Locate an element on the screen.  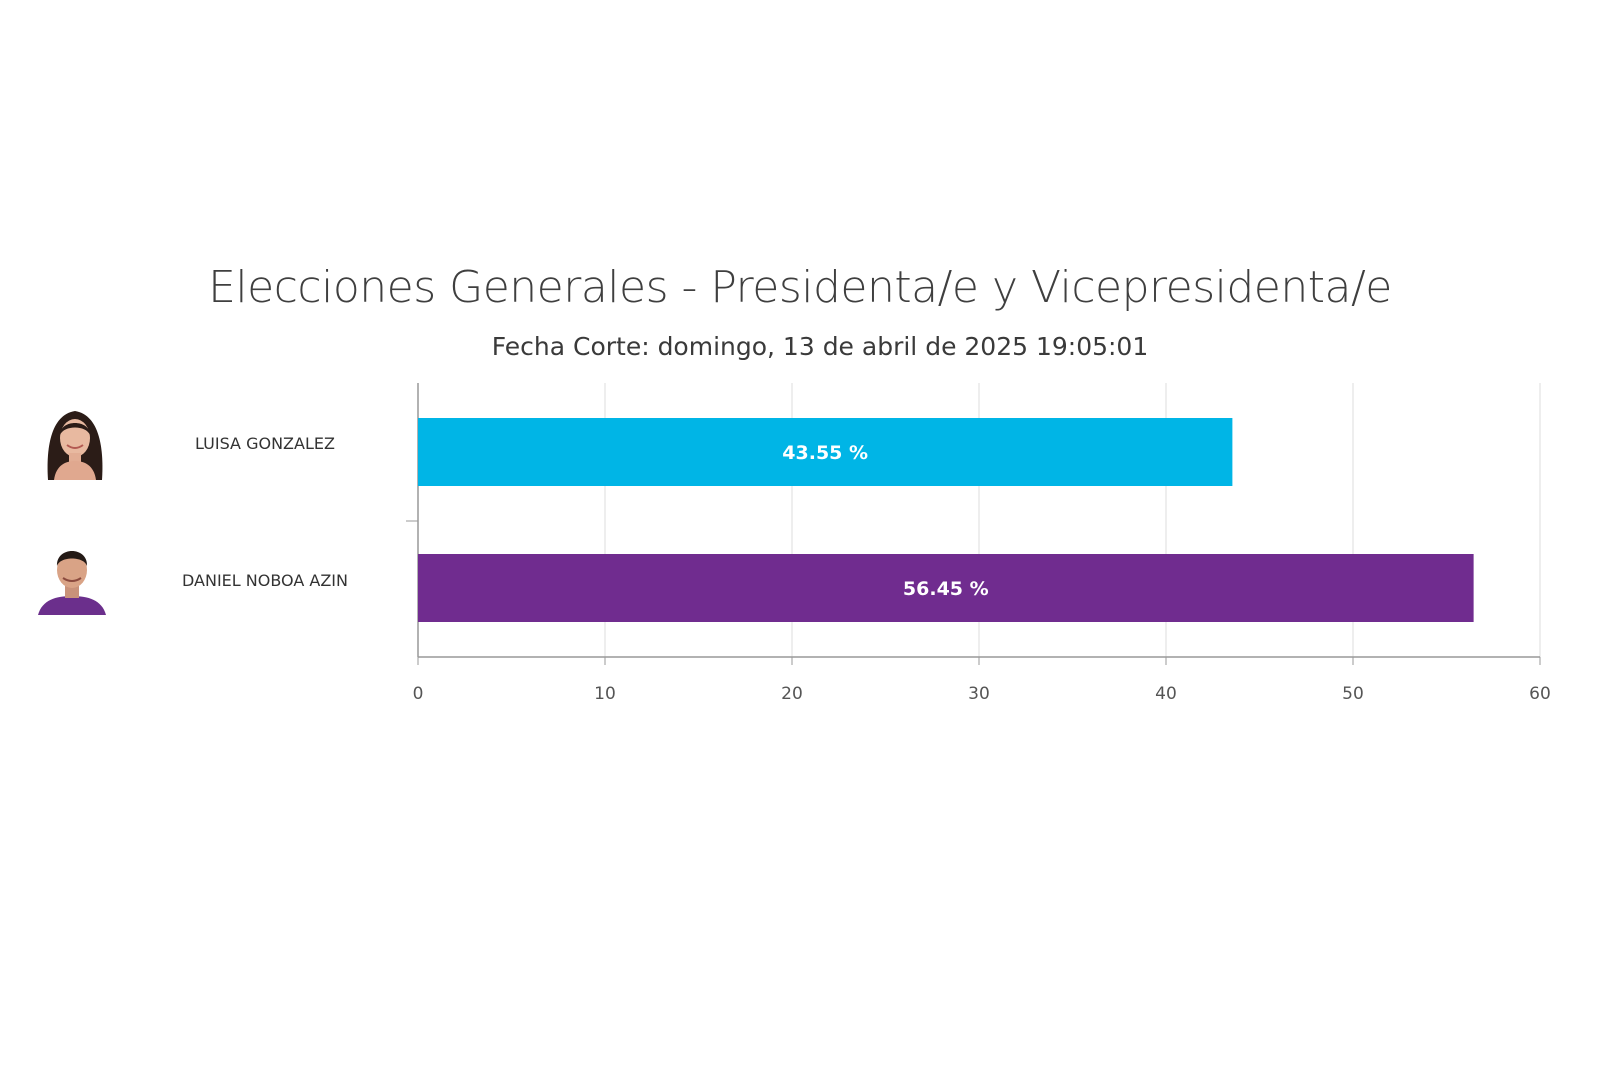
x-tick-label: 10 is located at coordinates (605, 694).